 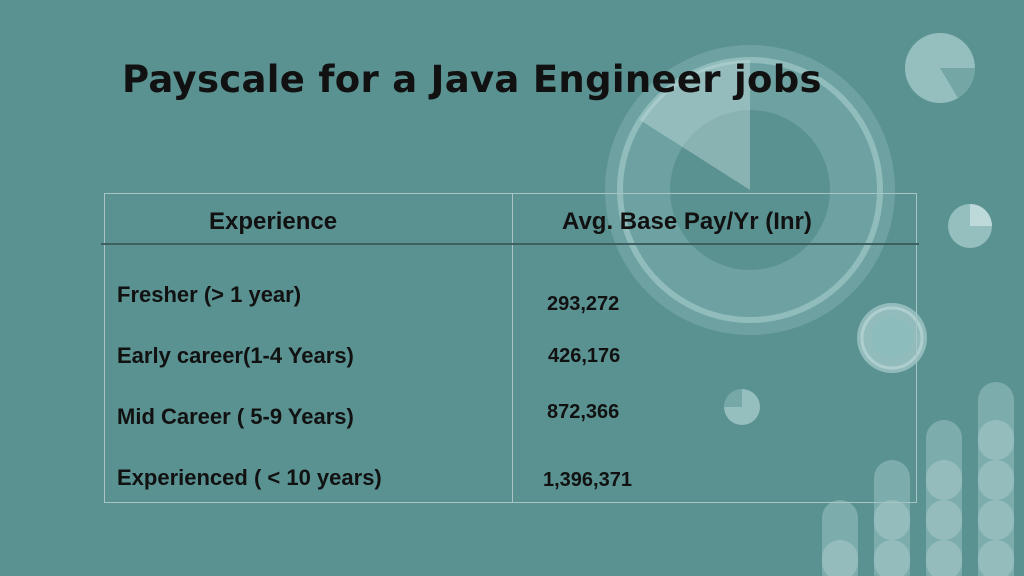 What do you see at coordinates (687, 221) in the screenshot?
I see `header-avg-base-pay: Avg. Base Pay/Yr (Inr)` at bounding box center [687, 221].